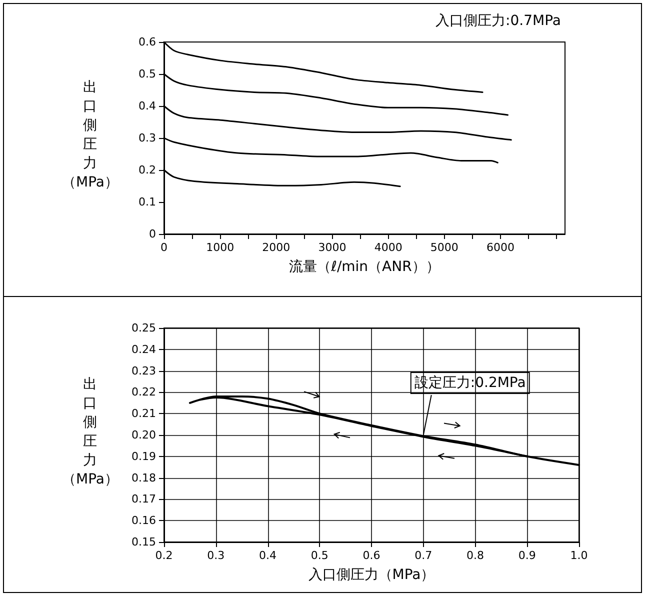  What do you see at coordinates (423, 555) in the screenshot?
I see `x-tick-label: 0.7` at bounding box center [423, 555].